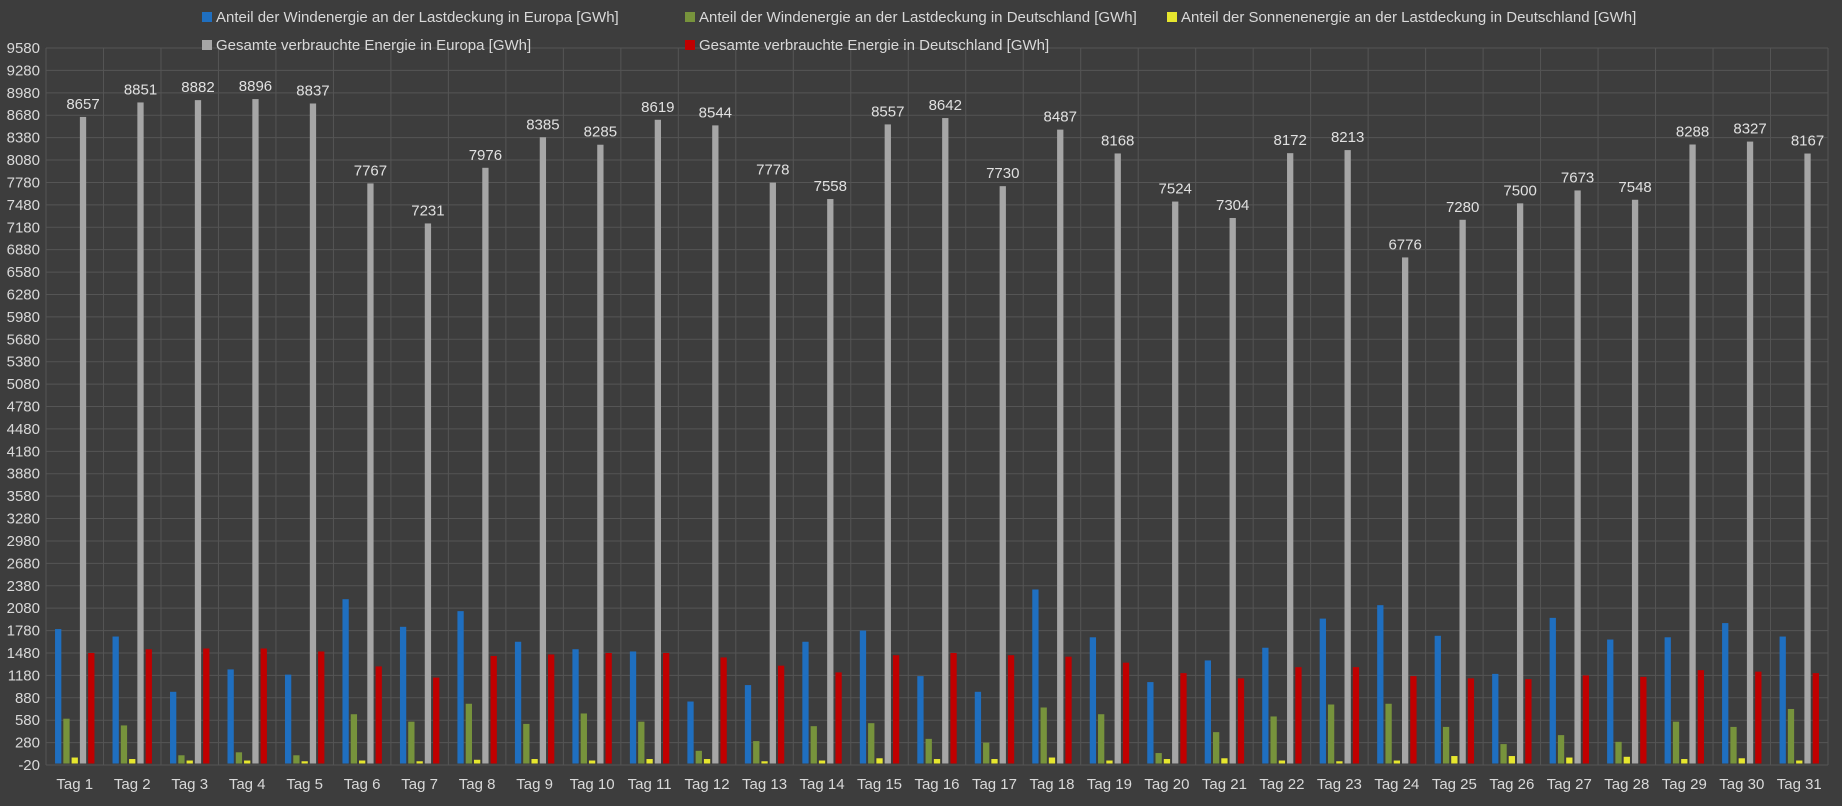 The height and width of the screenshot is (806, 1842). What do you see at coordinates (1002, 173) in the screenshot?
I see `data-label: 7730` at bounding box center [1002, 173].